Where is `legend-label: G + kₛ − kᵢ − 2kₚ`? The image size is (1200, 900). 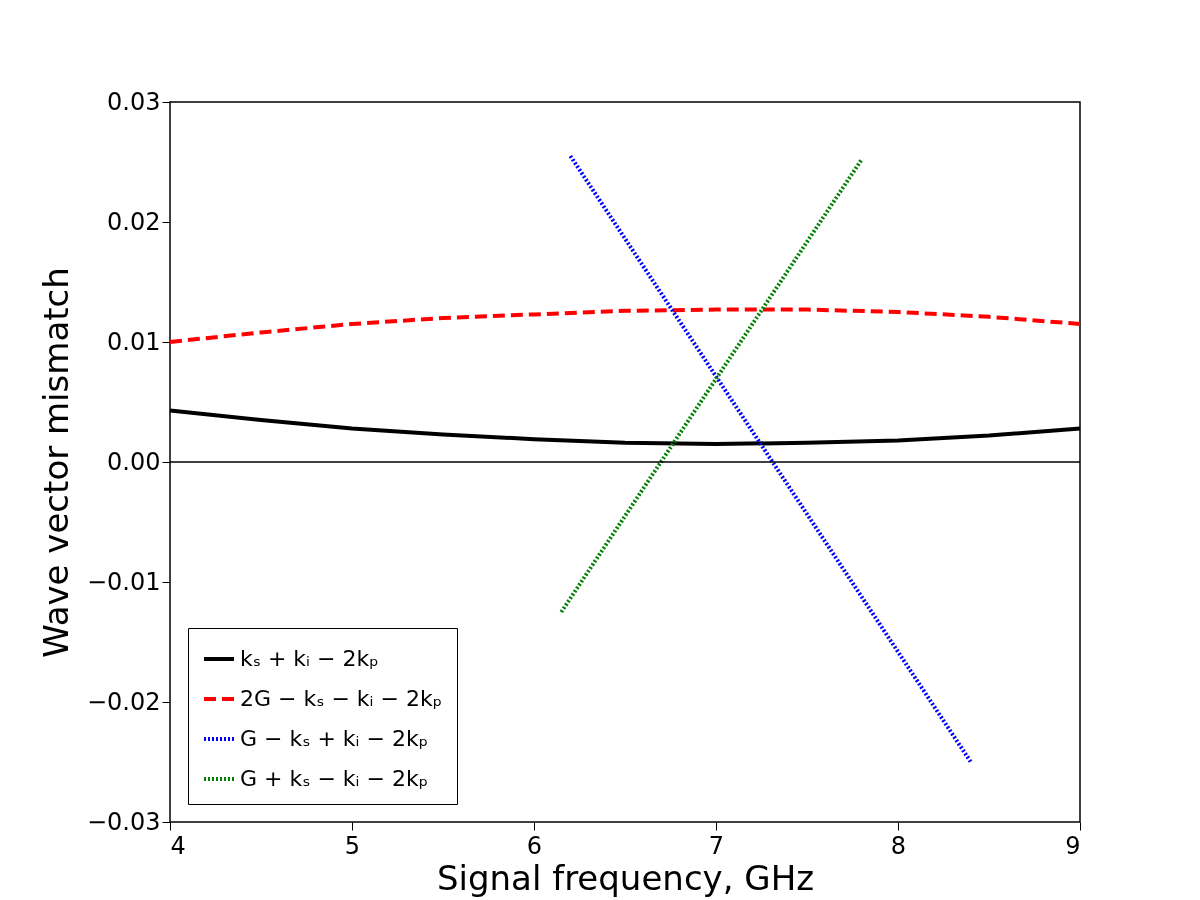
legend-label: G + kₛ − kᵢ − 2kₚ is located at coordinates (334, 778).